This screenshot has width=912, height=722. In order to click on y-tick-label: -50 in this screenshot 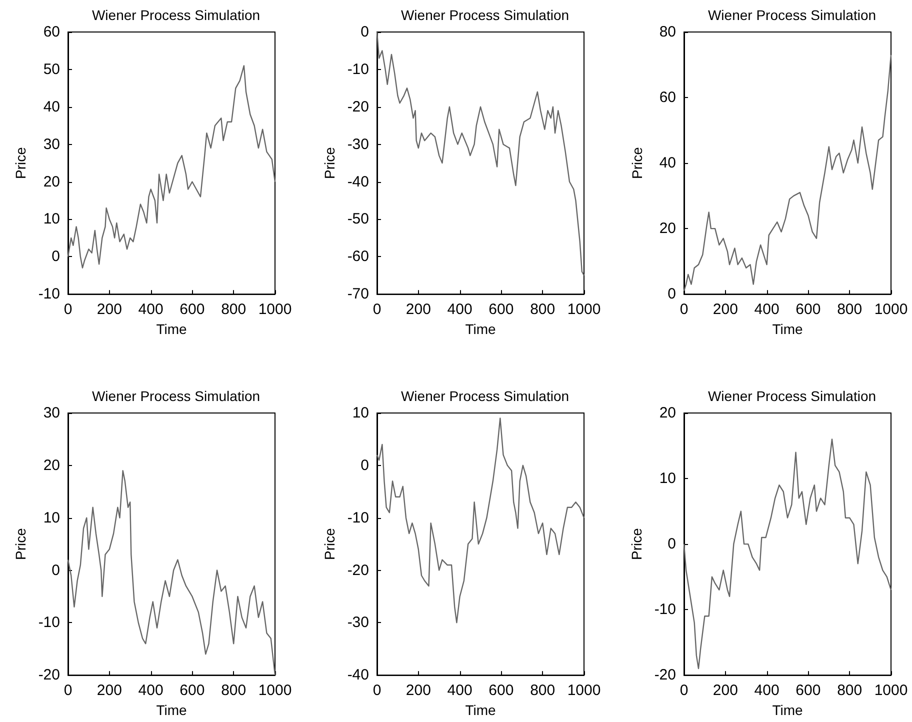, I will do `click(358, 219)`.